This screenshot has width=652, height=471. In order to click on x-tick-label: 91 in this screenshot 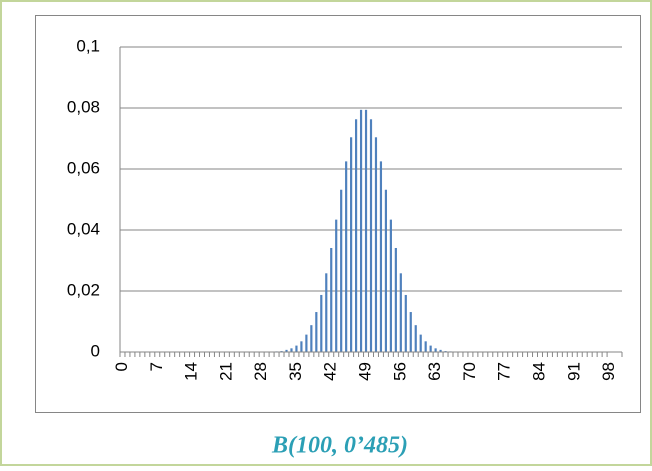, I will do `click(573, 371)`.